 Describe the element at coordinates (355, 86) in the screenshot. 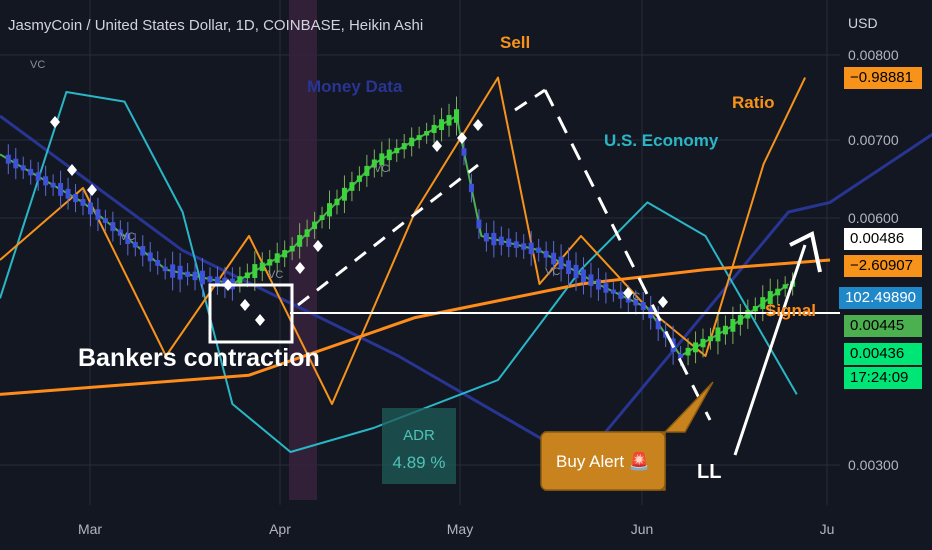

I see `money-data-label: Money Data` at that location.